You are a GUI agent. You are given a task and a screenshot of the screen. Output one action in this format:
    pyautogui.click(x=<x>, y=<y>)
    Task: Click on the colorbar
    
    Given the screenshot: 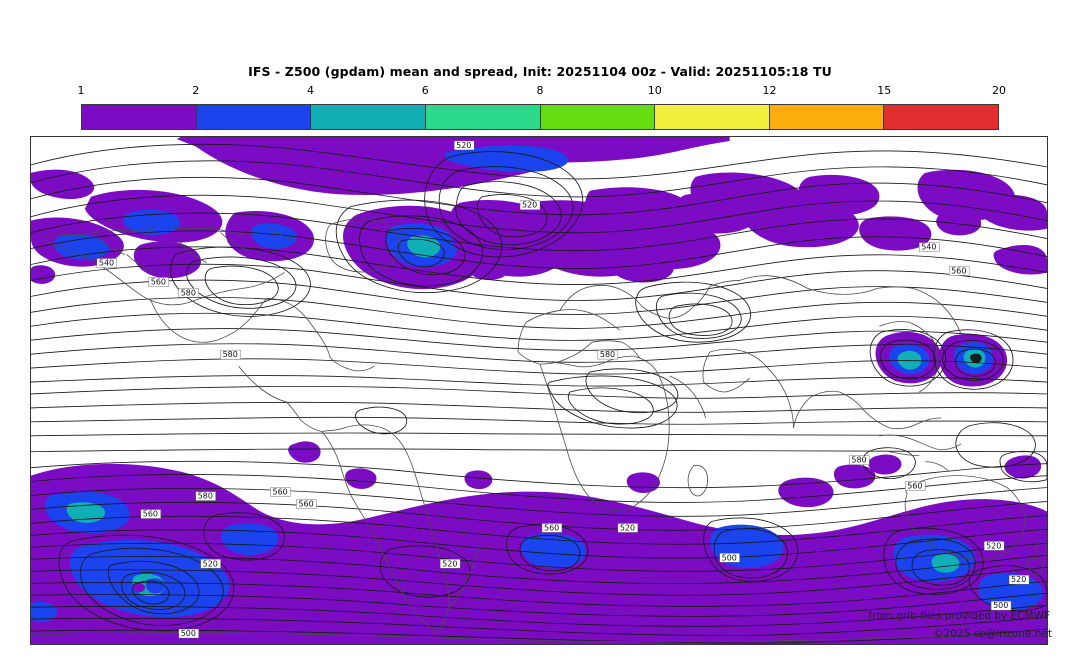 What is the action you would take?
    pyautogui.click(x=540, y=117)
    